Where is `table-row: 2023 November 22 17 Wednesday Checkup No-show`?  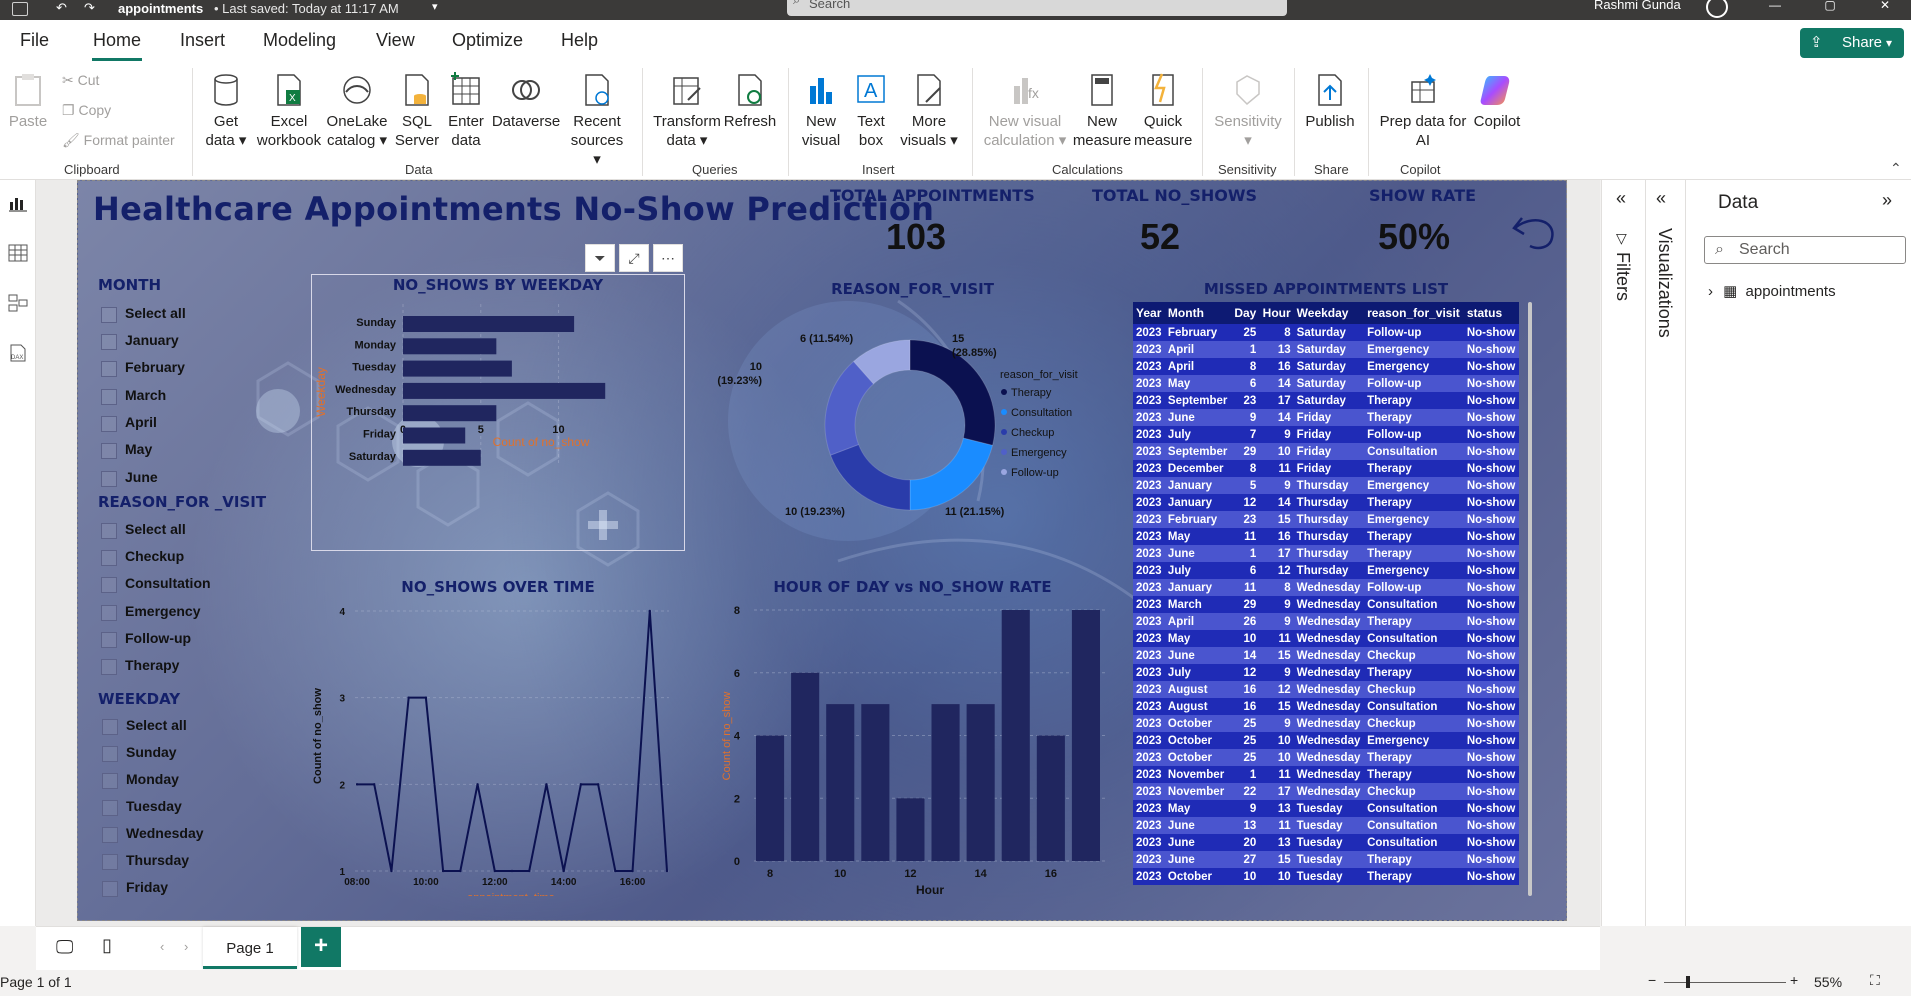 table-row: 2023 November 22 17 Wednesday Checkup No-show is located at coordinates (1326, 791).